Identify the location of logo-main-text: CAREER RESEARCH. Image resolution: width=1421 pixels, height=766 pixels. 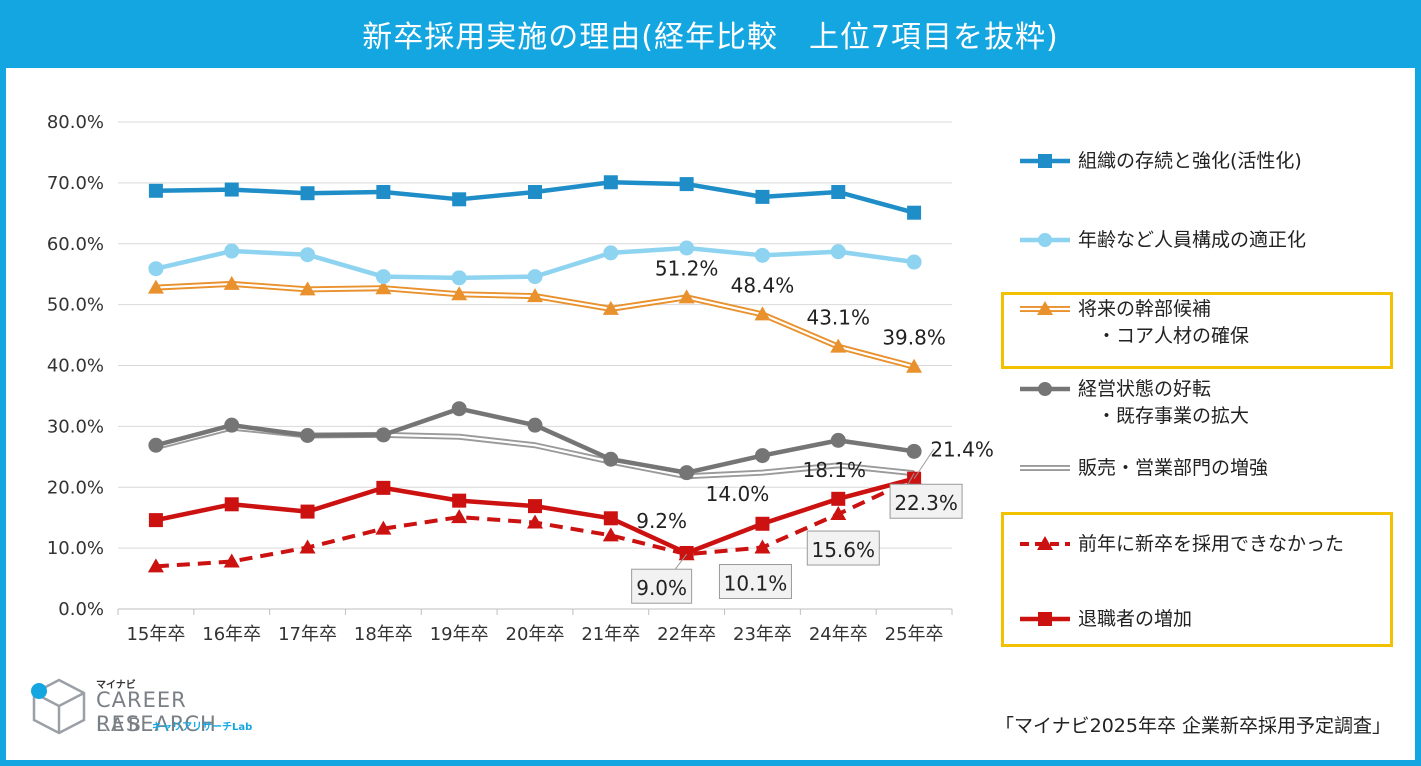
(156, 712).